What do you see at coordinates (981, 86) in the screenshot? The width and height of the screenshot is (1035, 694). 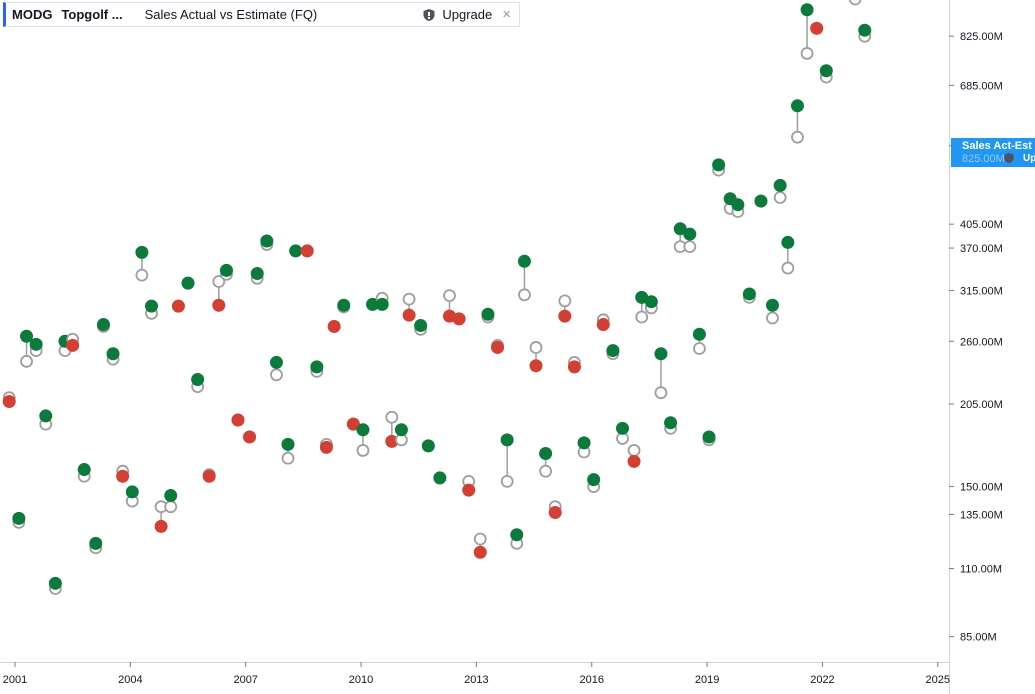 I see `y-tick-label: 685.00M` at bounding box center [981, 86].